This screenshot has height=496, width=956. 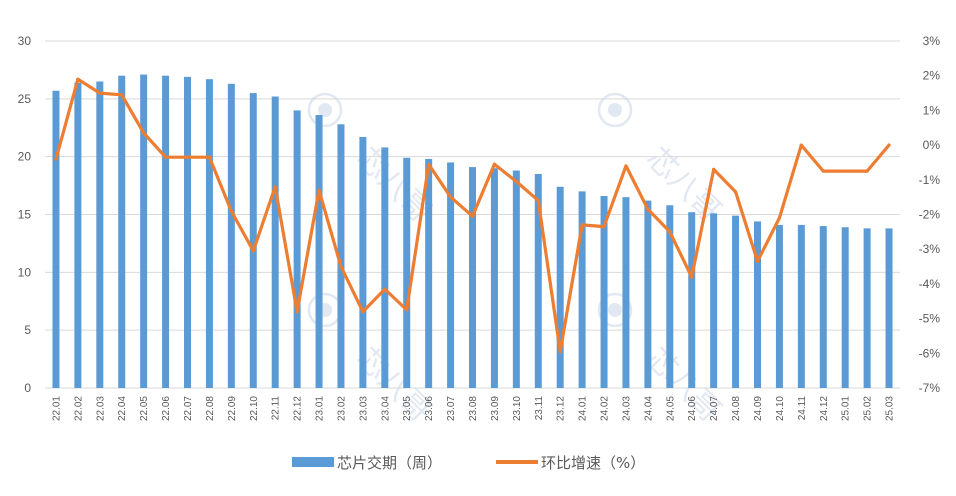 What do you see at coordinates (56, 408) in the screenshot?
I see `x-tick-label: 22.01` at bounding box center [56, 408].